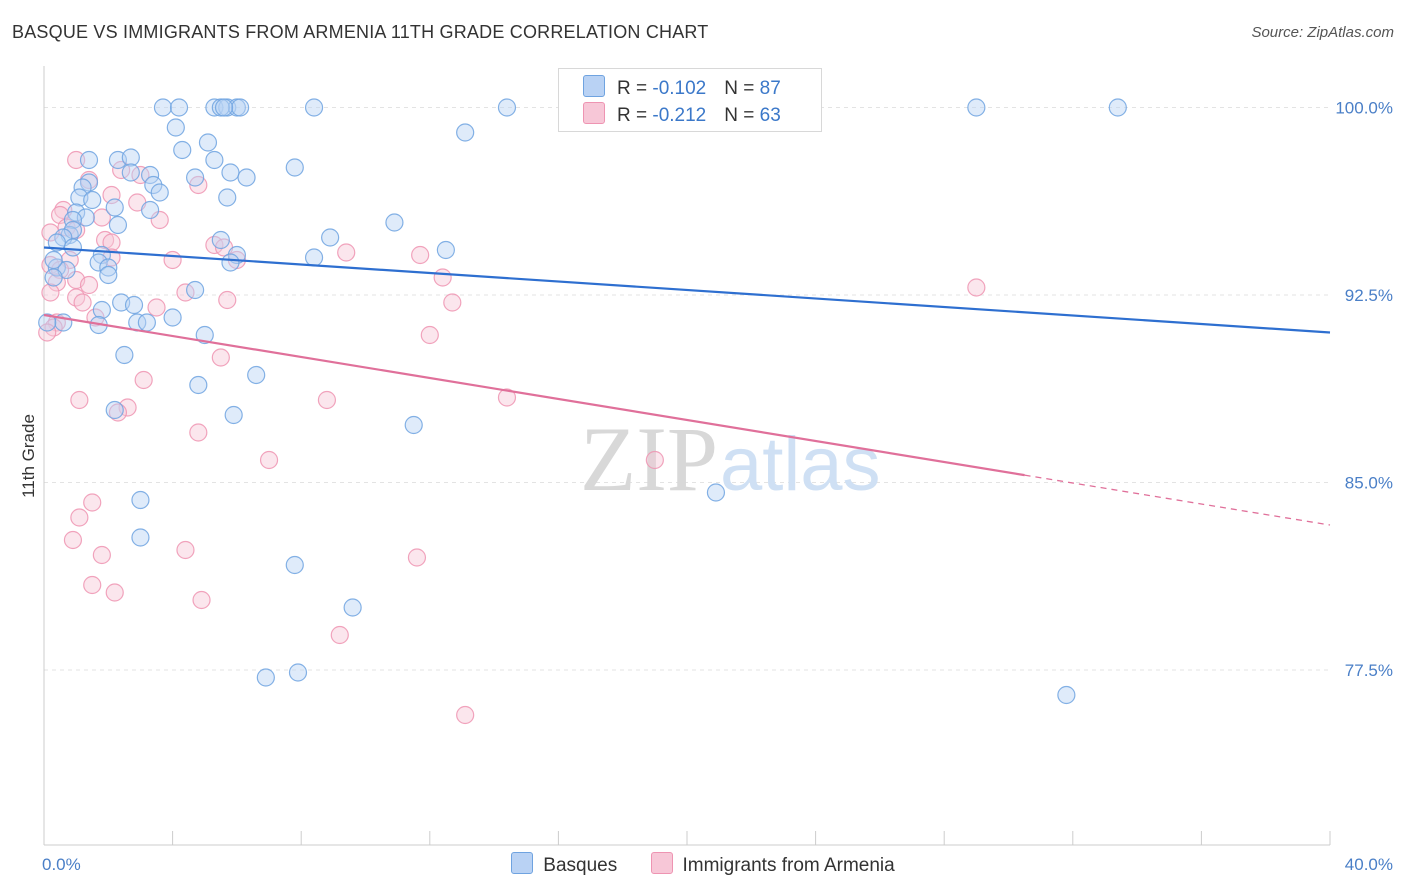  What do you see at coordinates (1322, 32) in the screenshot?
I see `source-credit: Source: ZipAtlas.com` at bounding box center [1322, 32].